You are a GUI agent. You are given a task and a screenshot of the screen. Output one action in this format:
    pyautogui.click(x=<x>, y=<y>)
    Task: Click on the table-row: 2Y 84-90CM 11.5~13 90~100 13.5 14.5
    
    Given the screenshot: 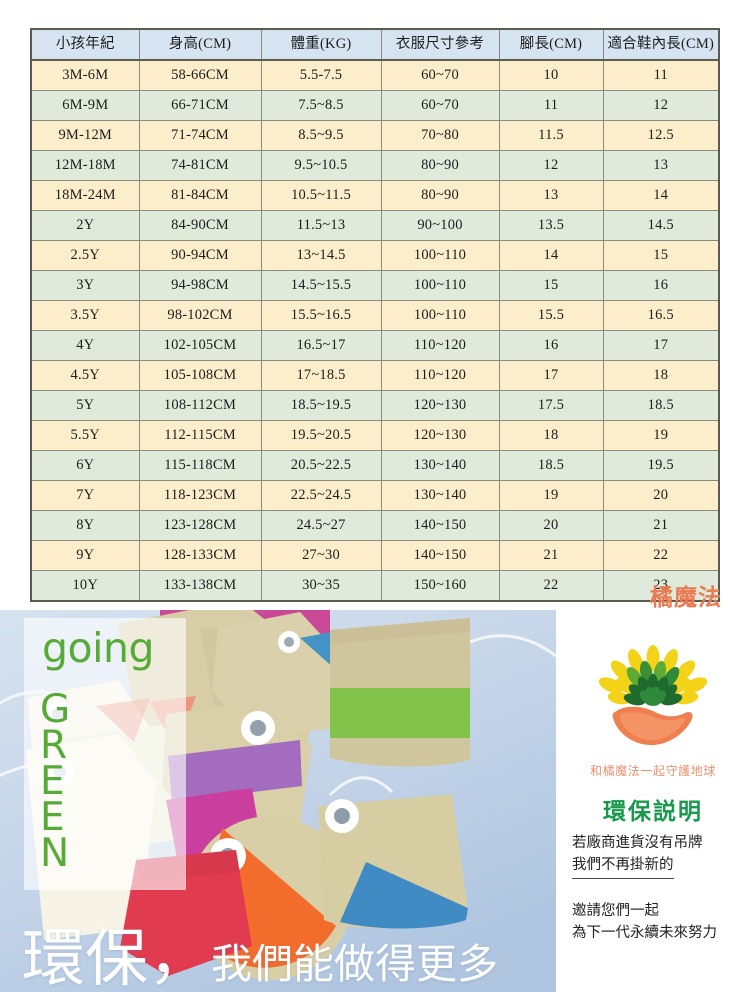 What is the action you would take?
    pyautogui.click(x=375, y=225)
    